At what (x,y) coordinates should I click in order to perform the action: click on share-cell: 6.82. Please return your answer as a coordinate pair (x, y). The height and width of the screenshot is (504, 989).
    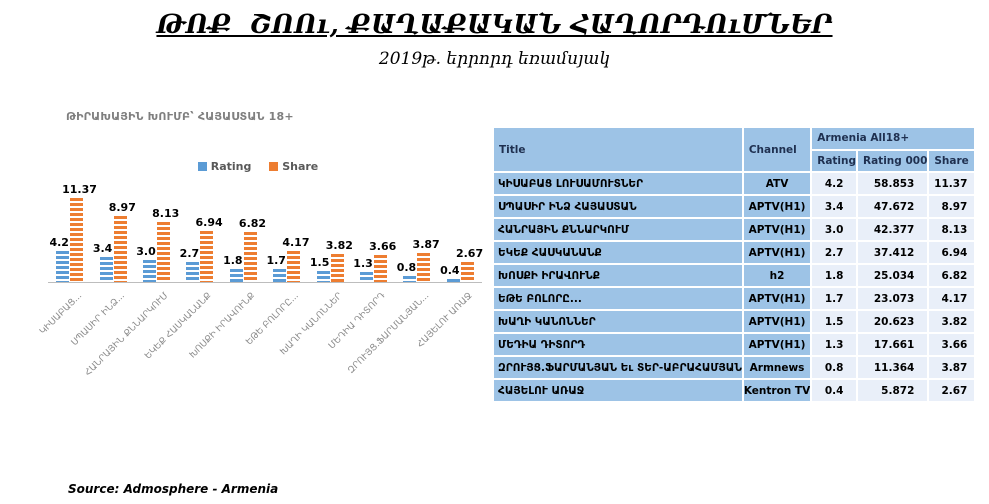
    Looking at the image, I should click on (952, 275).